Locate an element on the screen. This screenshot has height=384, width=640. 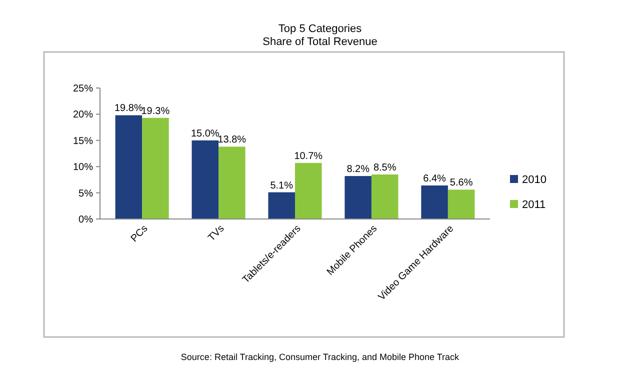
data-label: 19.8% is located at coordinates (128, 108).